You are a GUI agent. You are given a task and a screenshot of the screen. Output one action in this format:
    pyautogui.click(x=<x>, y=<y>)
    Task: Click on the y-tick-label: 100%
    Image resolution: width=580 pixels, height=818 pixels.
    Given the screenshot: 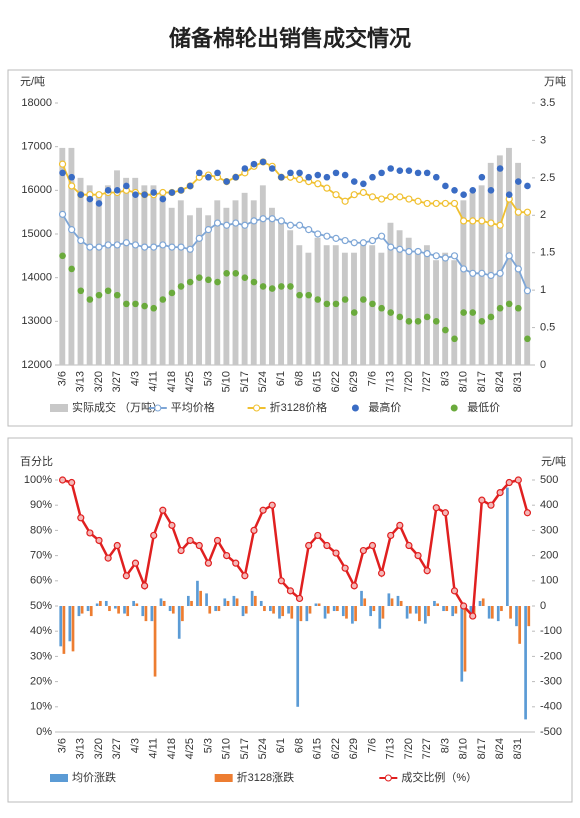 What is the action you would take?
    pyautogui.click(x=38, y=480)
    